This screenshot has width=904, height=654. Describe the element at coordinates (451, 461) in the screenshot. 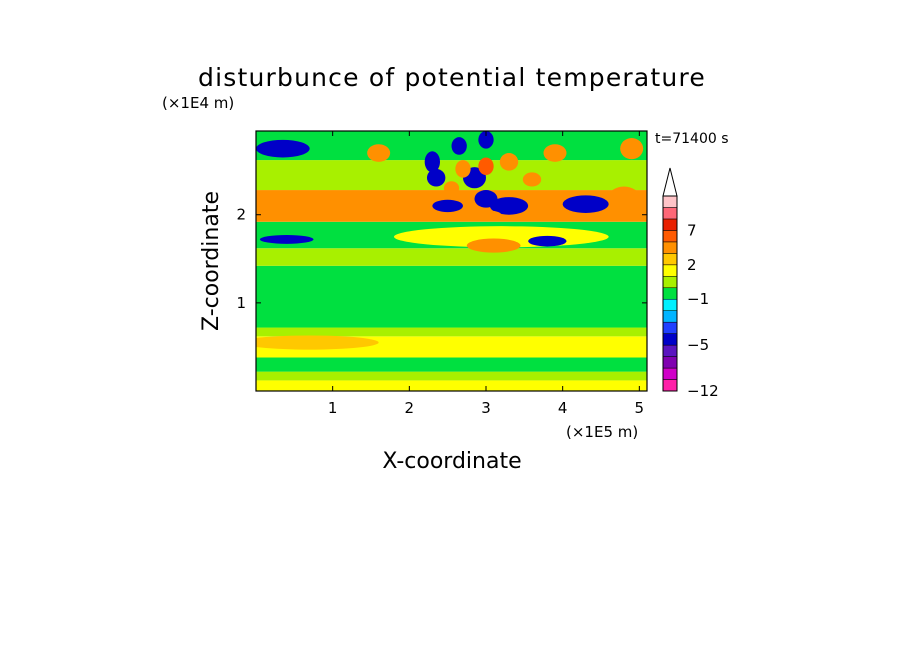

I see `x-axis-label: X-coordinate` at that location.